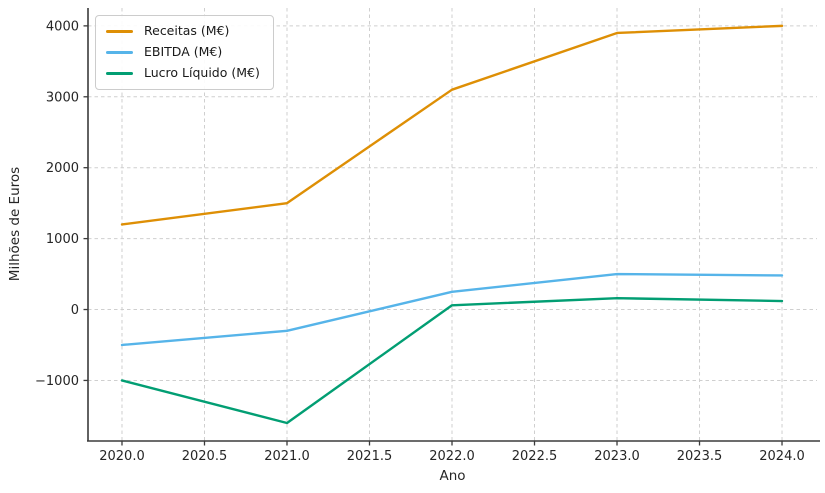 This screenshot has width=825, height=493. What do you see at coordinates (452, 456) in the screenshot?
I see `x-tick-label: 2022.0` at bounding box center [452, 456].